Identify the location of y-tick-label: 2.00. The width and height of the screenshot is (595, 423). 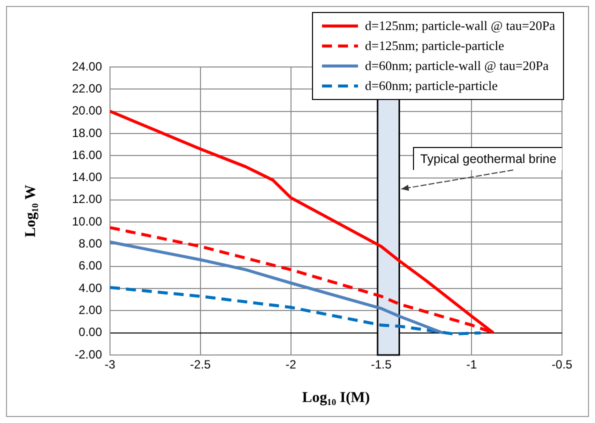
(90, 310).